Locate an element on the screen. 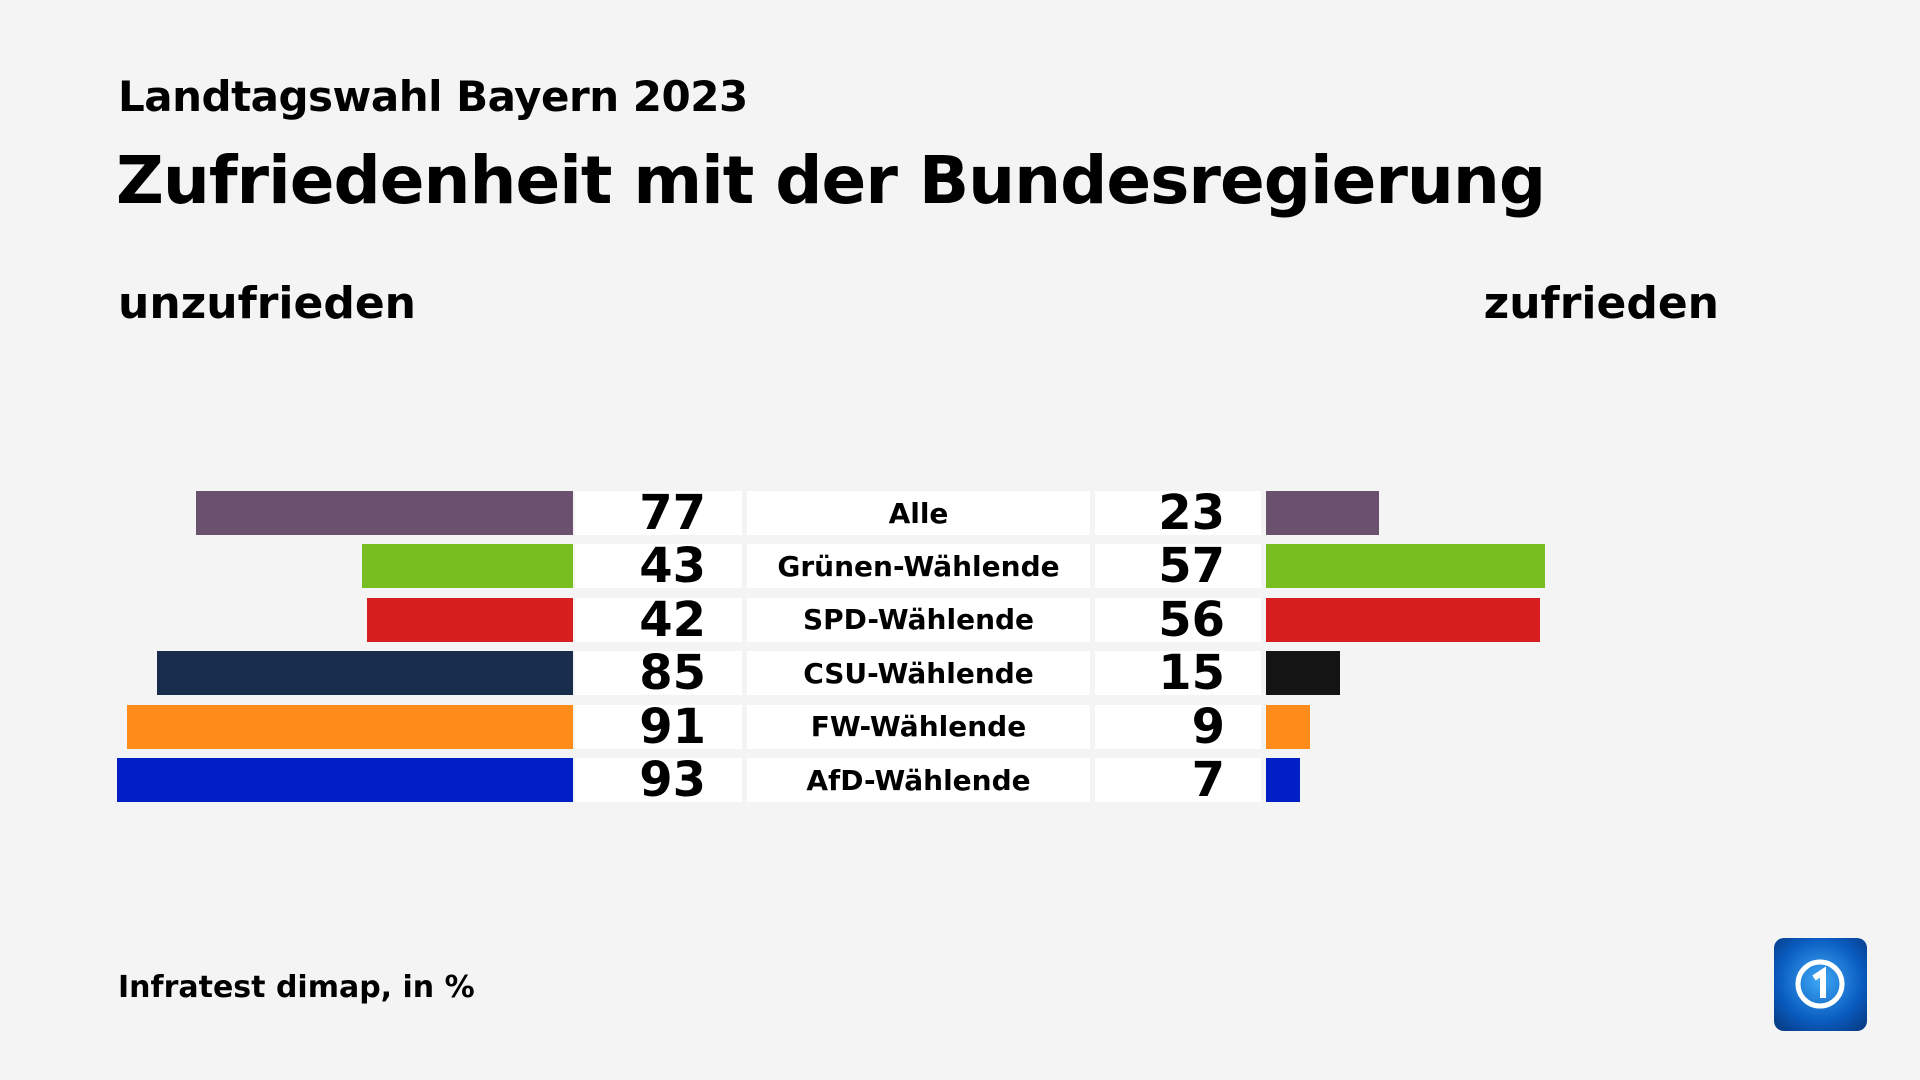  value-zufrieden: 57 is located at coordinates (1178, 566).